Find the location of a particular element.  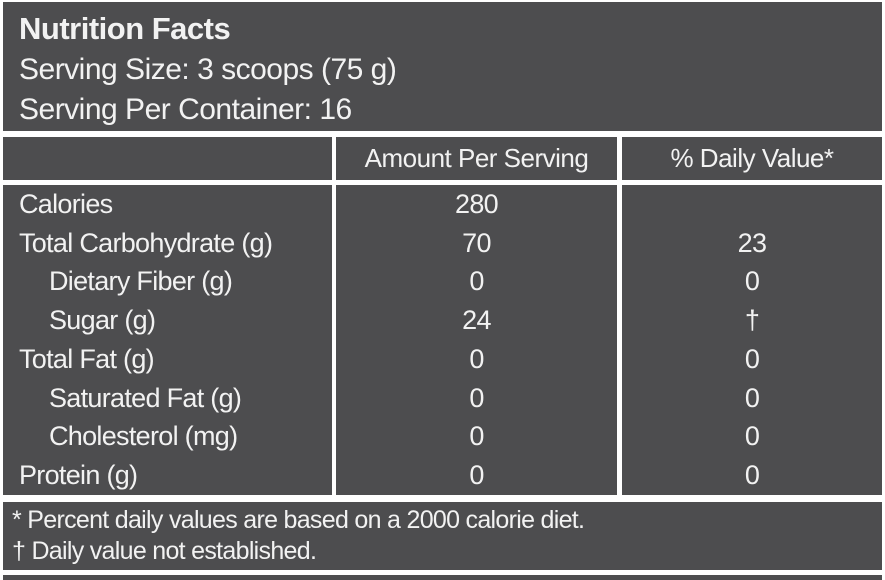

column-header-amount-label: Amount Per Serving is located at coordinates (476, 158).